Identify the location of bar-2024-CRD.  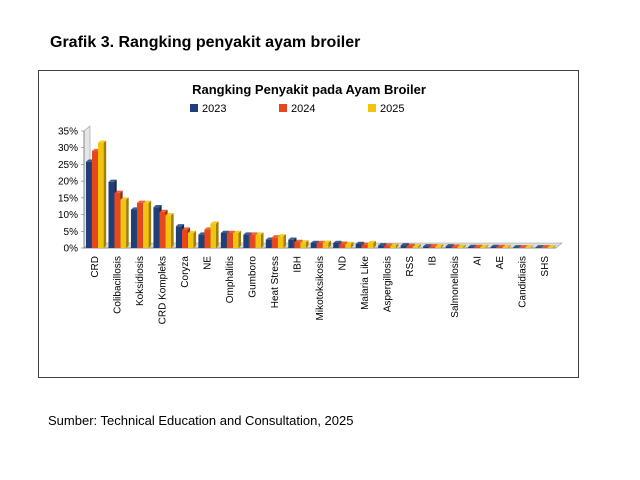
(95, 199).